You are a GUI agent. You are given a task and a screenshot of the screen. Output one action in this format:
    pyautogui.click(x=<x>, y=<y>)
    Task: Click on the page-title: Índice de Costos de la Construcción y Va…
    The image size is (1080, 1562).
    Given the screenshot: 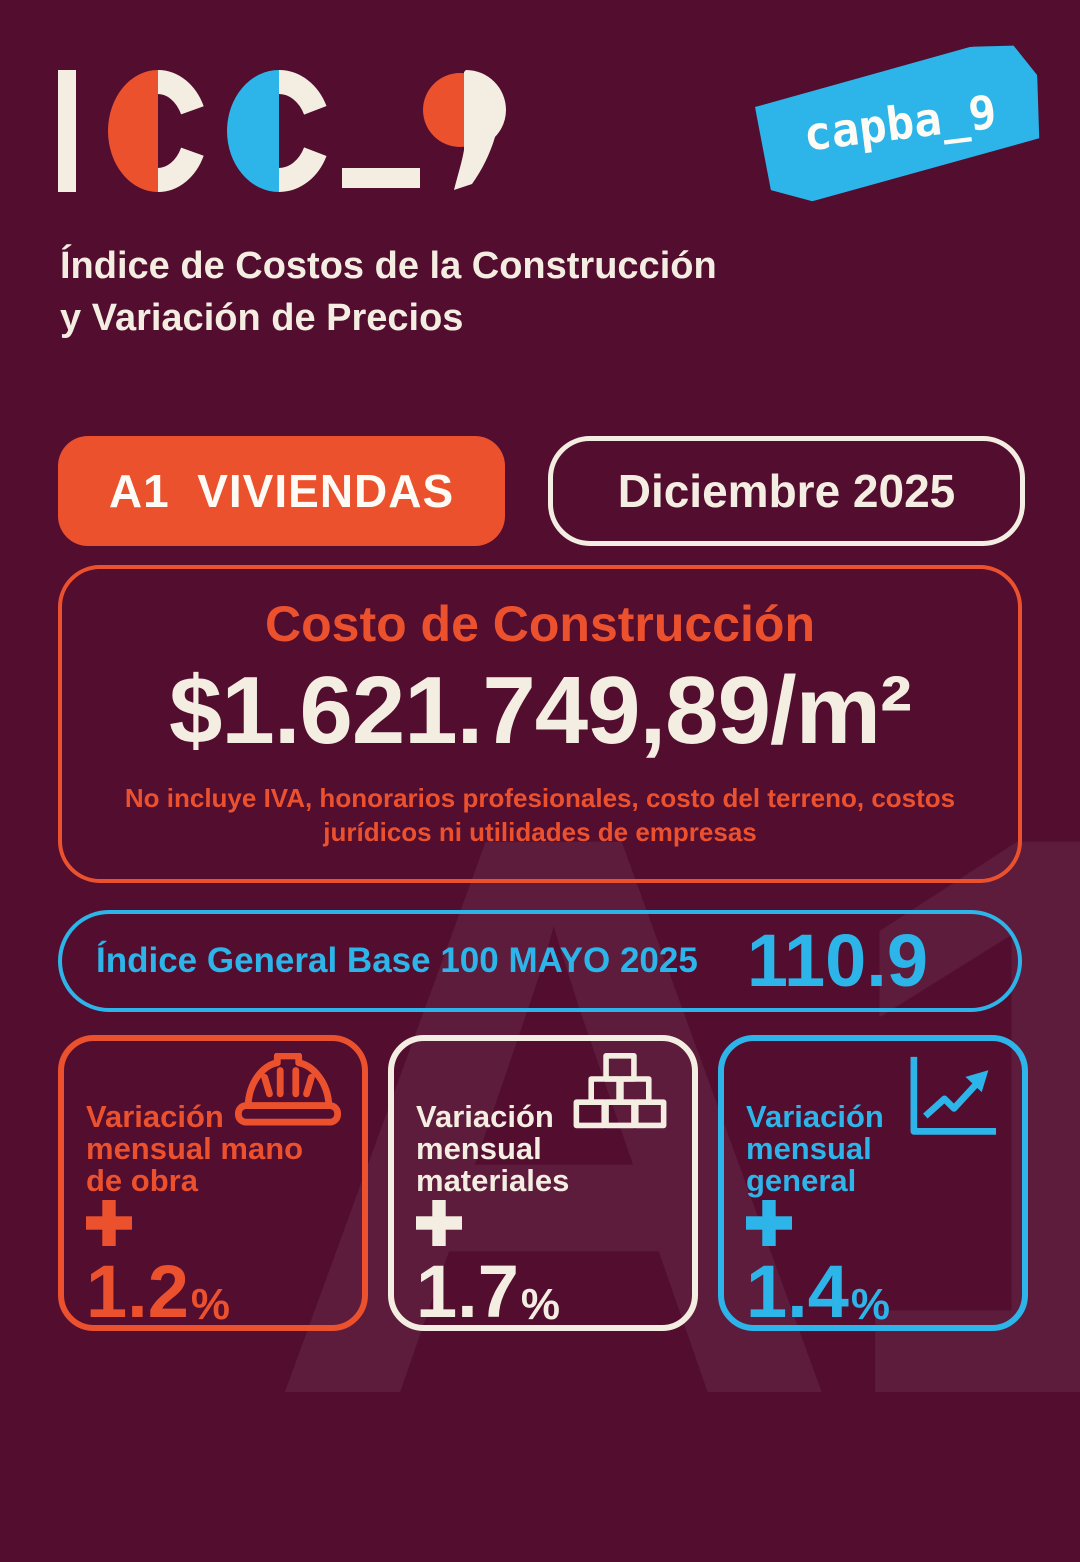 What is the action you would take?
    pyautogui.click(x=388, y=292)
    